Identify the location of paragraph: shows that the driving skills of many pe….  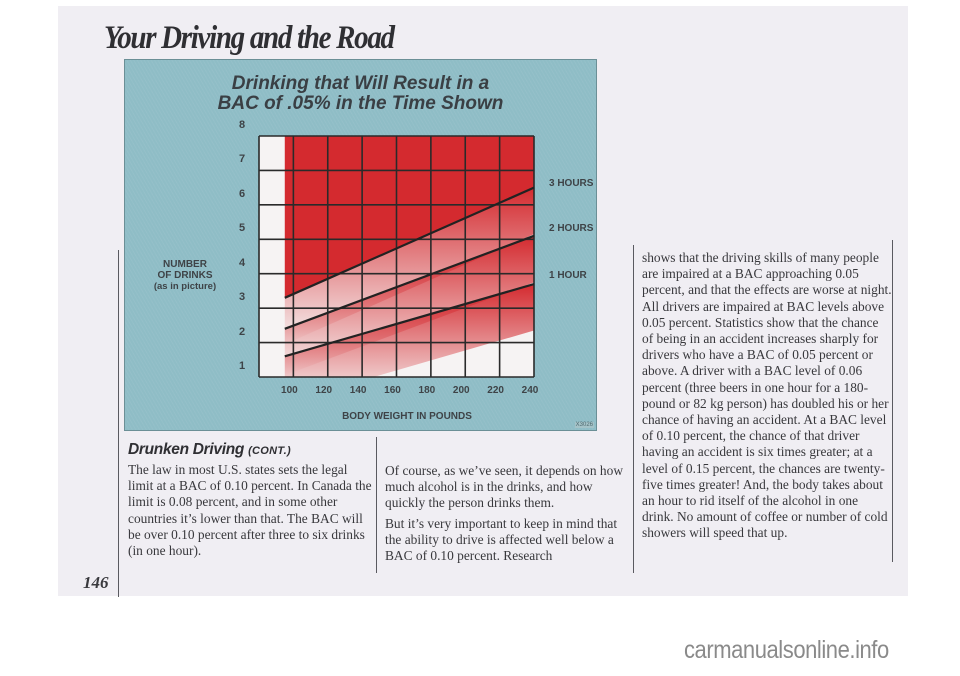
(767, 395).